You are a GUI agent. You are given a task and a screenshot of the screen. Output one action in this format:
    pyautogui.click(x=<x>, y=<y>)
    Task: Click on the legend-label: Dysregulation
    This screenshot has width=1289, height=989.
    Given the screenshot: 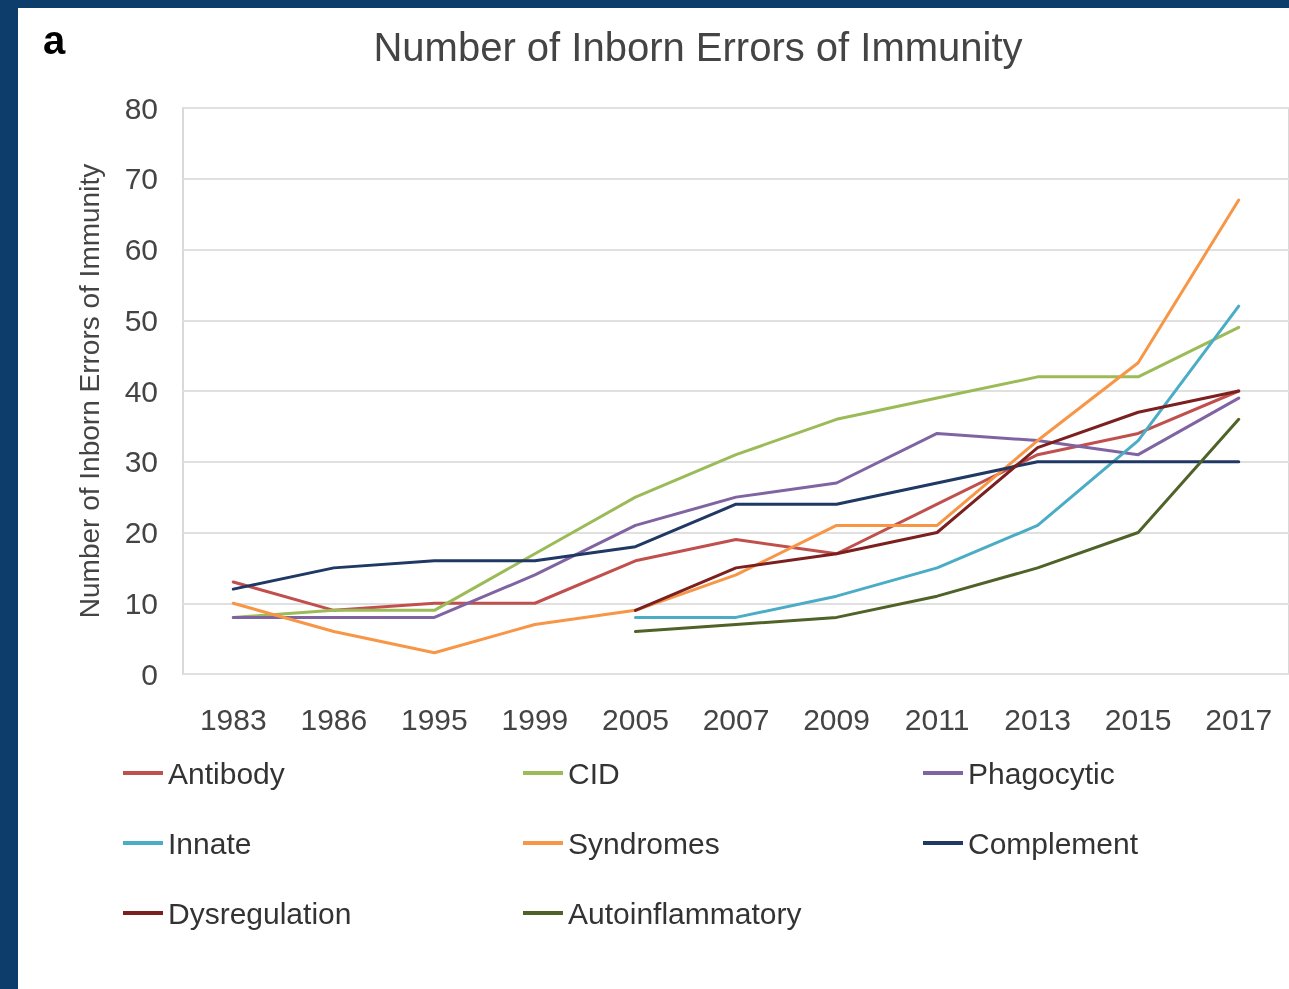 What is the action you would take?
    pyautogui.click(x=260, y=913)
    